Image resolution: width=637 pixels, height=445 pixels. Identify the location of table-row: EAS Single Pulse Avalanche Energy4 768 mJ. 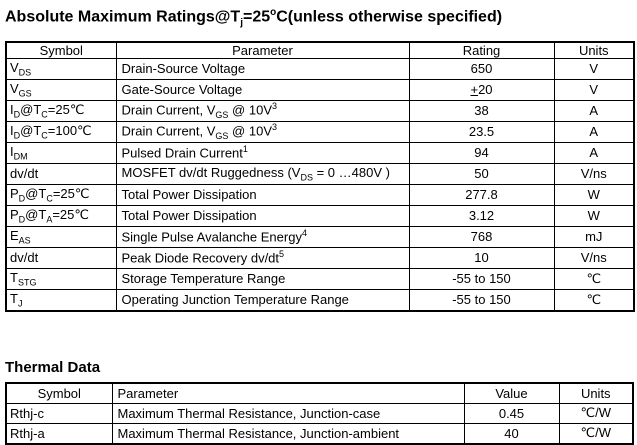
(320, 236).